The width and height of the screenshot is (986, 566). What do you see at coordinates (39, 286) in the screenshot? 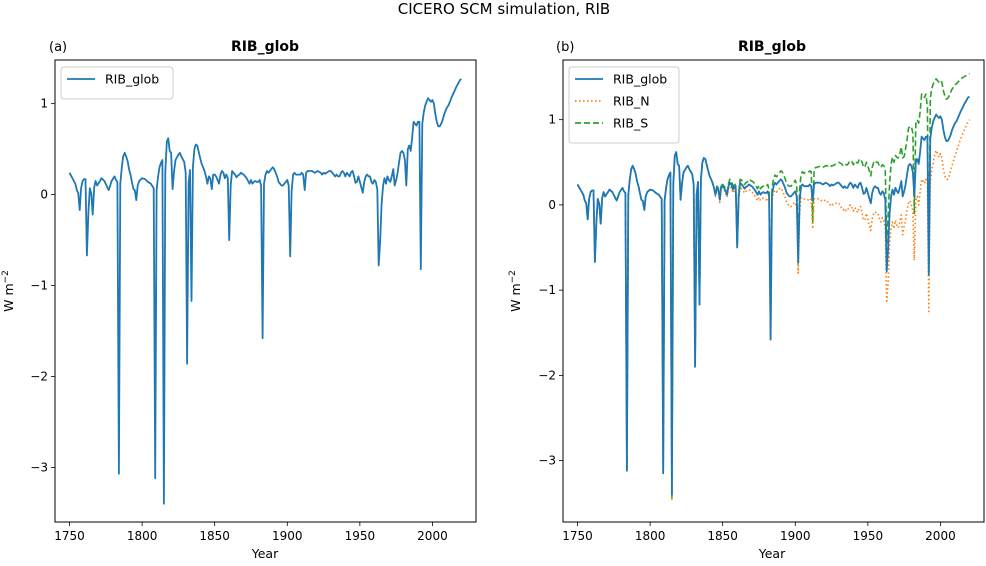
I see `panel-a-y-tick-label: −1` at bounding box center [39, 286].